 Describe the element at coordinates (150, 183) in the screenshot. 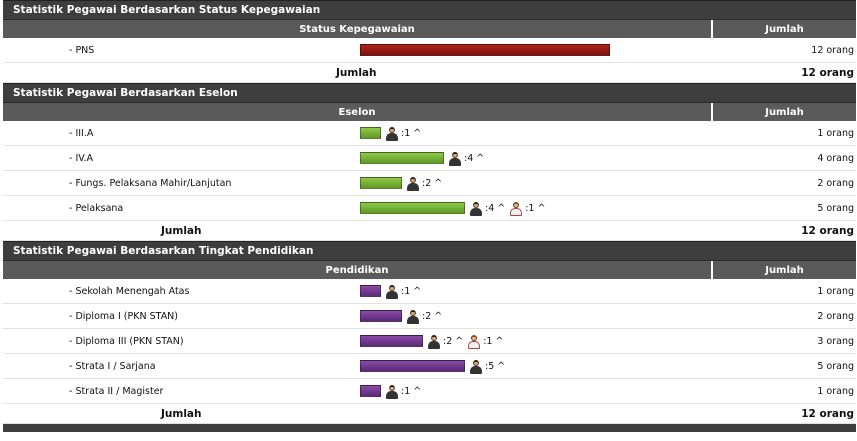

I see `row-label: - Fungs. Pelaksana Mahir/Lanjutan` at that location.